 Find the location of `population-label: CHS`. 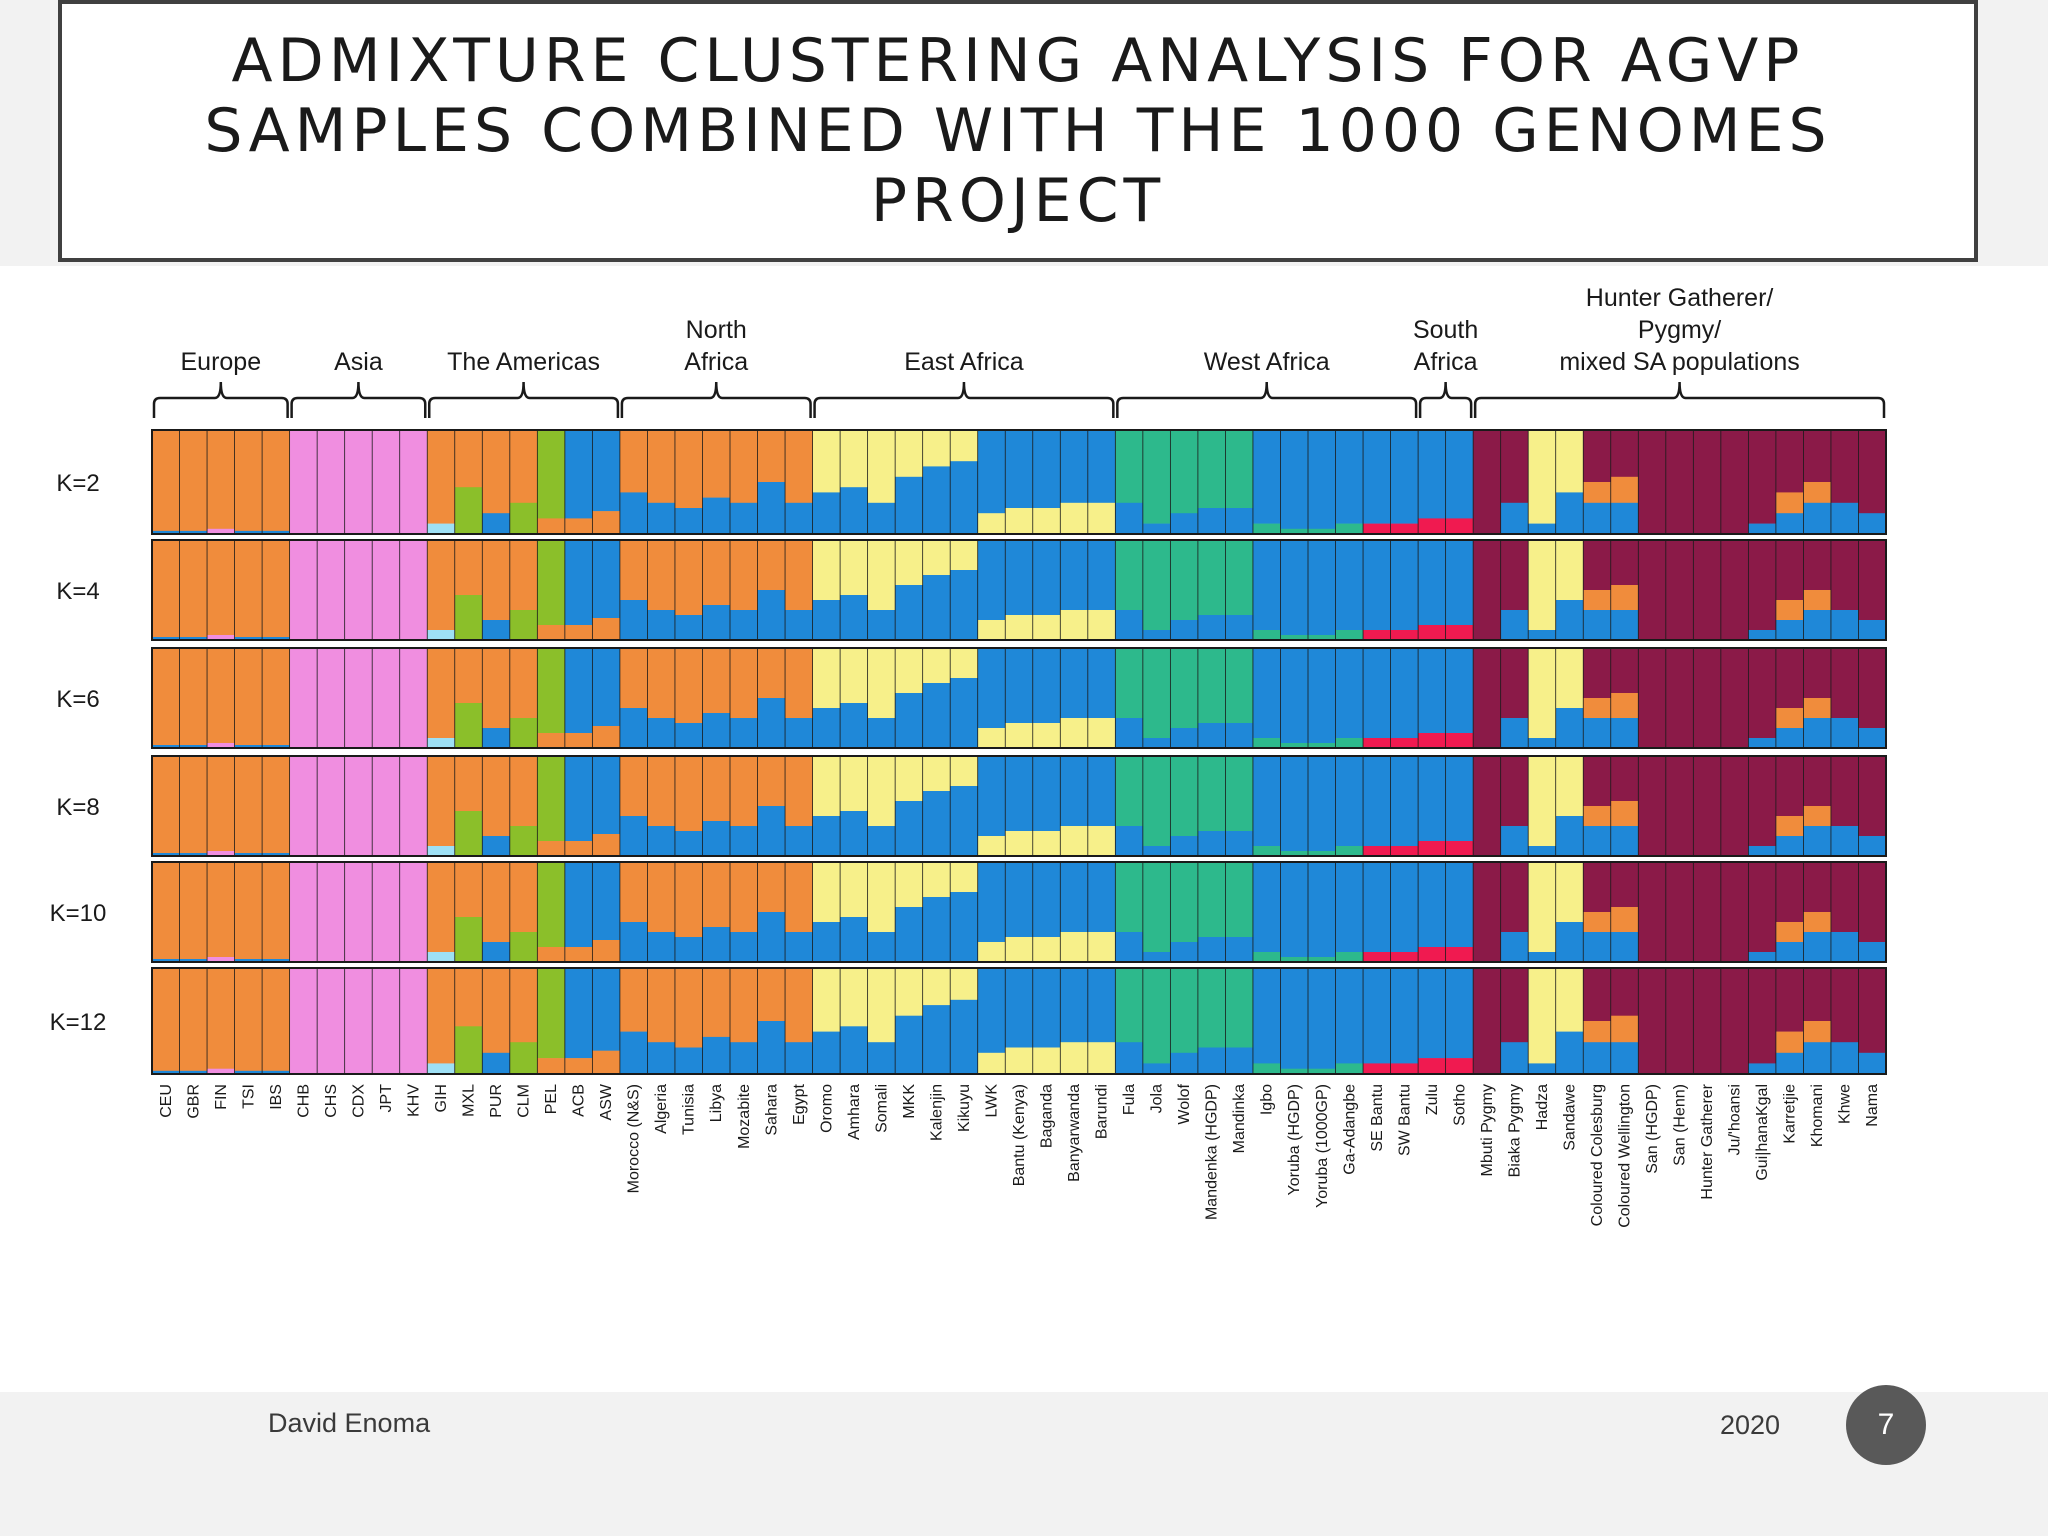

population-label: CHS is located at coordinates (331, 1101).